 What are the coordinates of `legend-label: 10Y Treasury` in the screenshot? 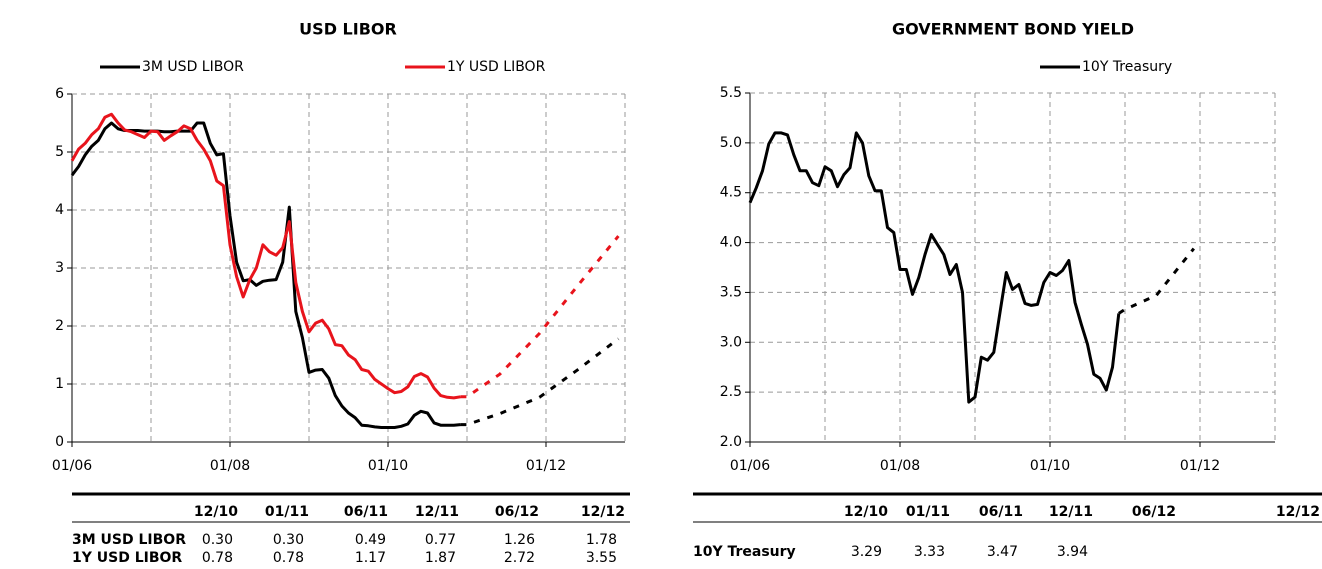 It's located at (1127, 67).